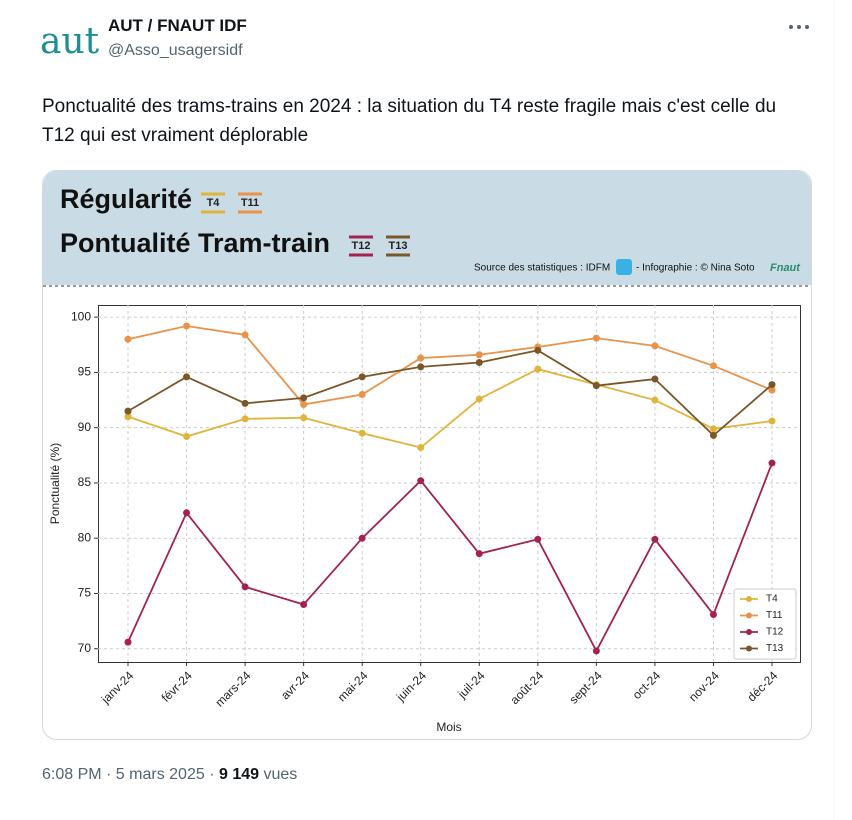 The height and width of the screenshot is (820, 852). What do you see at coordinates (772, 599) in the screenshot?
I see `legend-label: T4` at bounding box center [772, 599].